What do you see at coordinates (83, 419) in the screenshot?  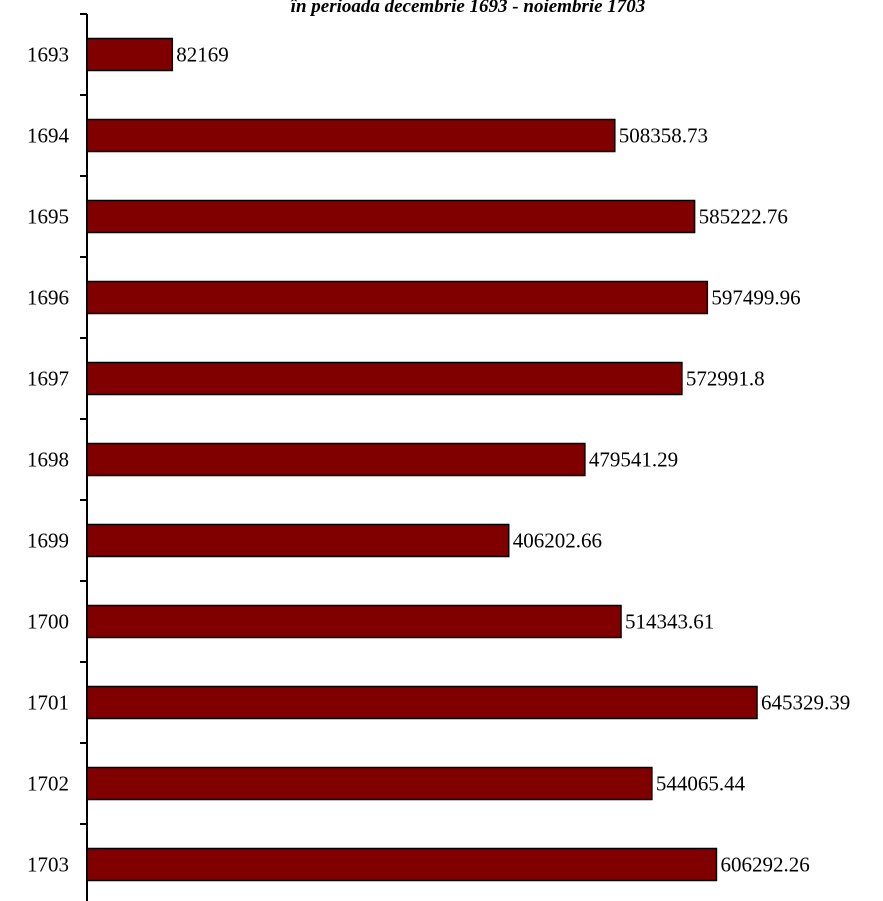 I see `y-axis-ticks` at bounding box center [83, 419].